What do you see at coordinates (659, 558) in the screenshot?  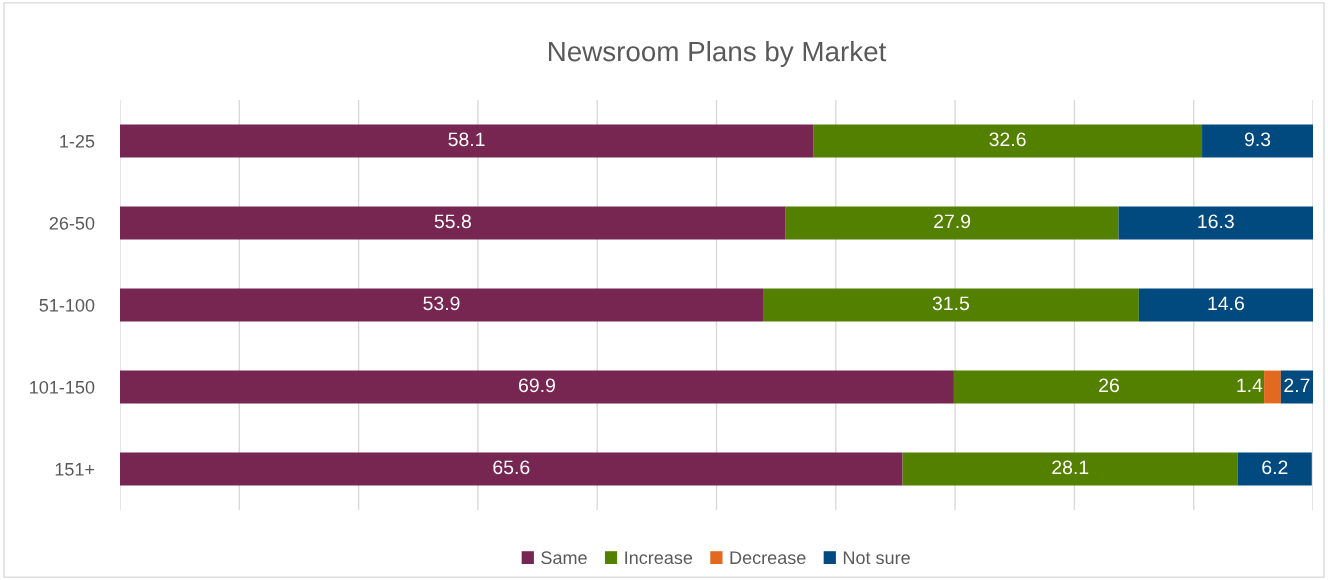 I see `legend-label: Increase` at bounding box center [659, 558].